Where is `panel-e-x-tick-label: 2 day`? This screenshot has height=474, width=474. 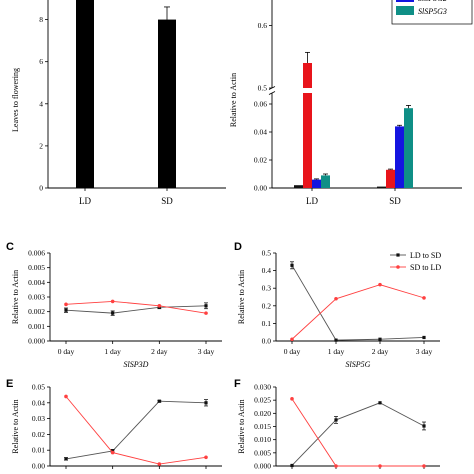 panel-e-x-tick-label: 2 day is located at coordinates (159, 473).